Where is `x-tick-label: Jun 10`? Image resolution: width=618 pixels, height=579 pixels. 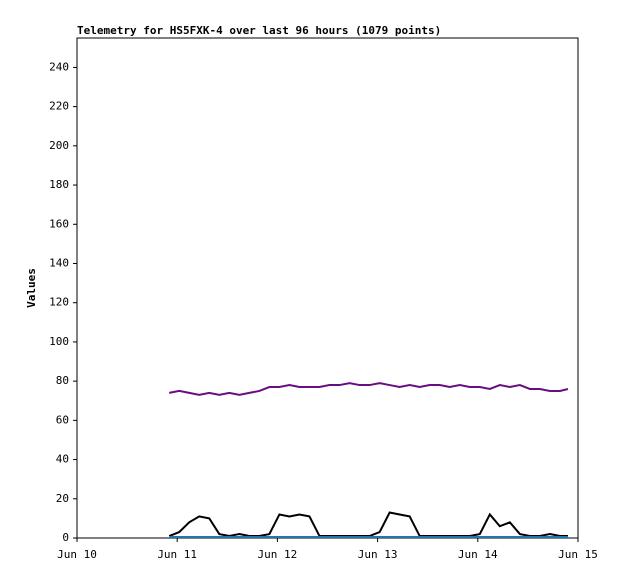
x-tick-label: Jun 10 is located at coordinates (77, 554).